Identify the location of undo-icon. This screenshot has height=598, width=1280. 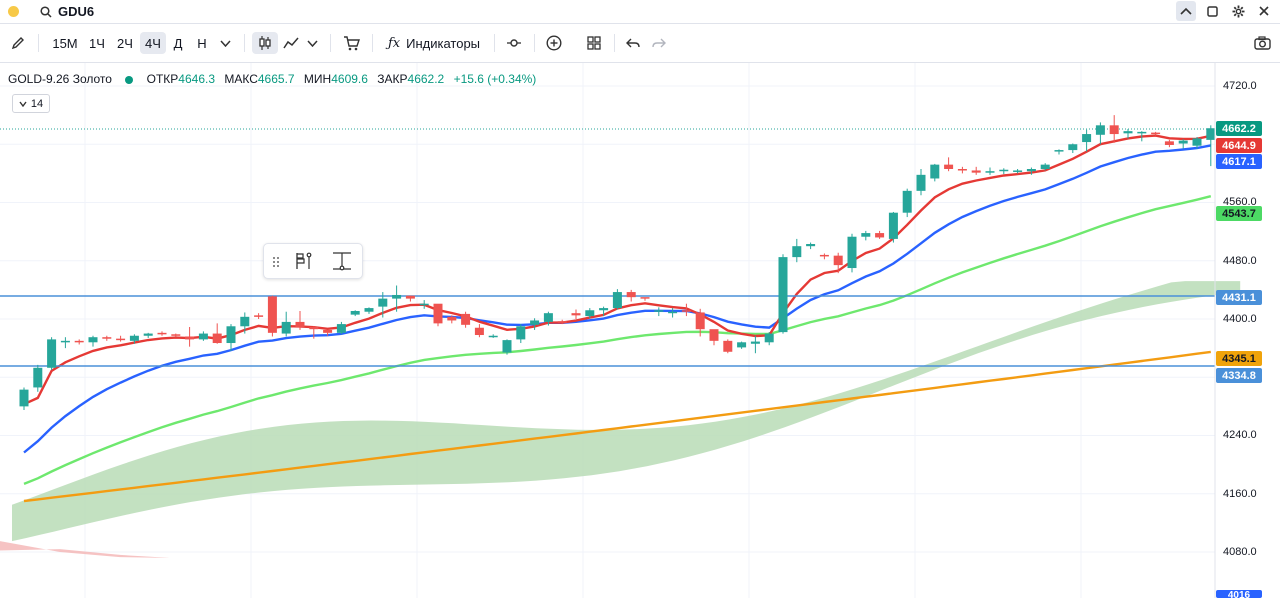
(633, 43).